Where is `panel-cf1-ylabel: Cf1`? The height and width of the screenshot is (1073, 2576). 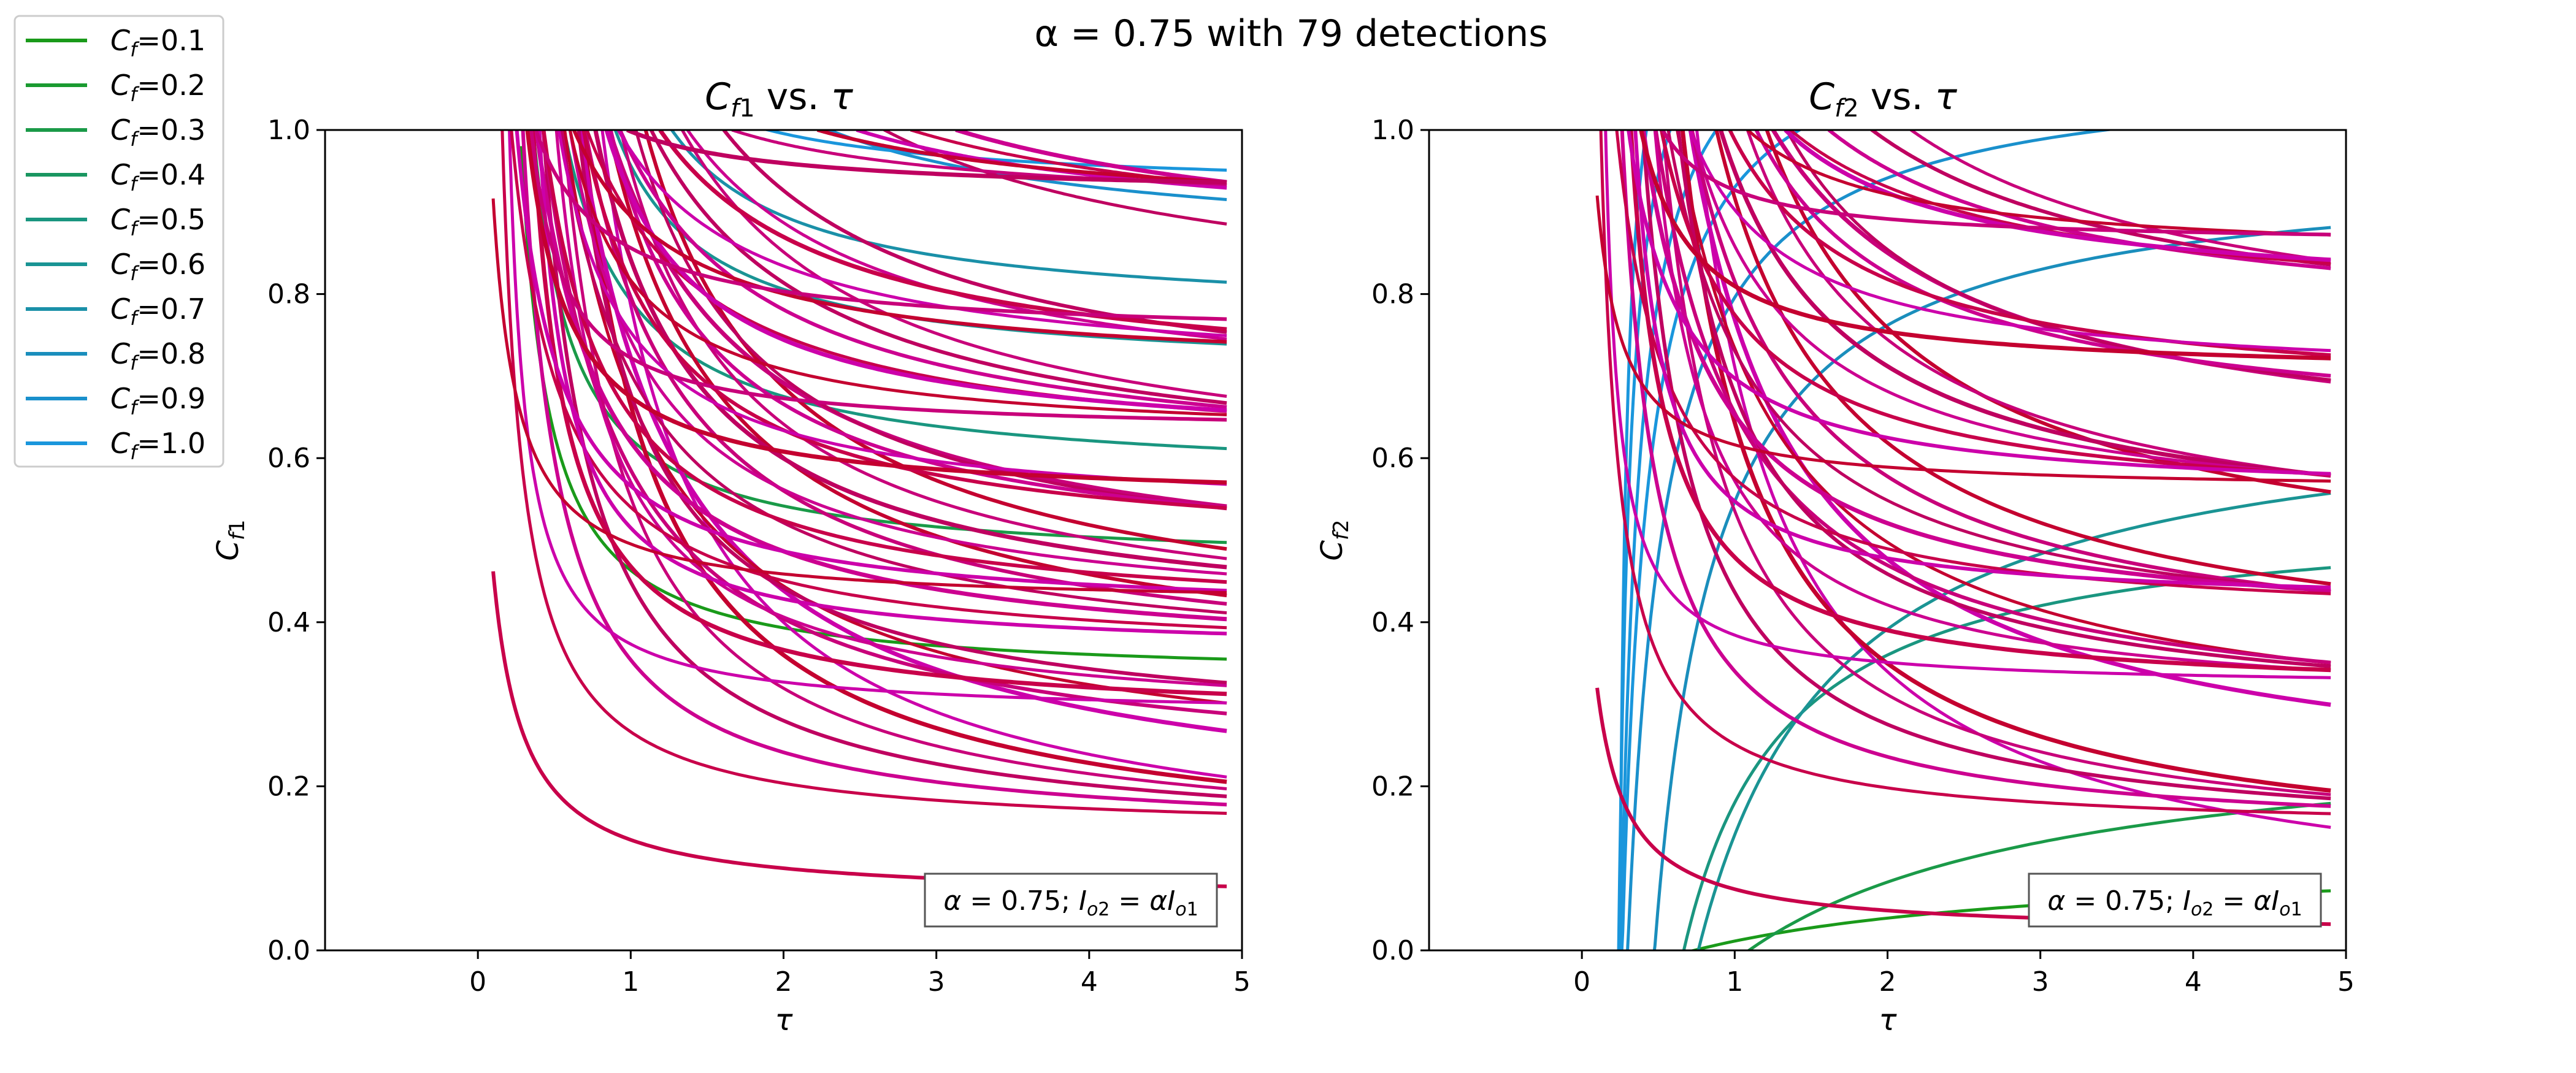 panel-cf1-ylabel: Cf1 is located at coordinates (230, 539).